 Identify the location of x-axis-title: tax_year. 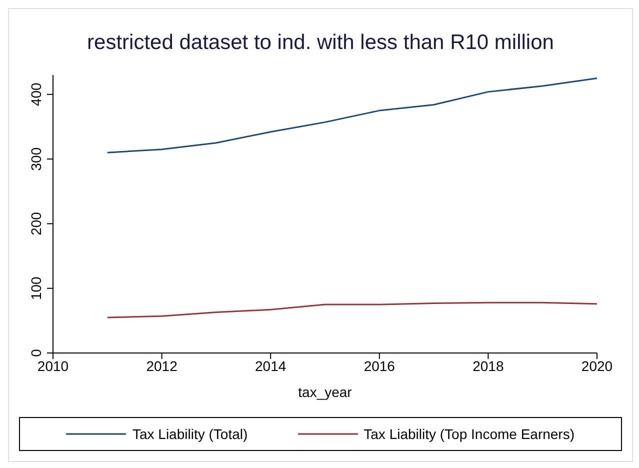
(325, 392).